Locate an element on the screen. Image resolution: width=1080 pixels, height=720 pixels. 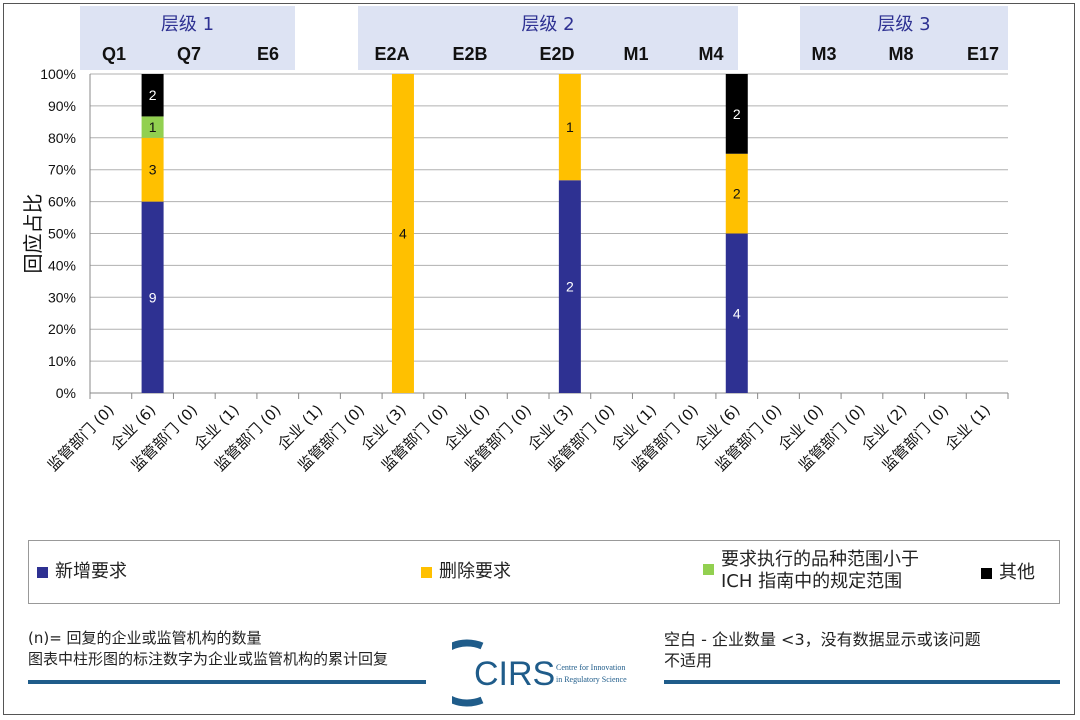
y-tick-label: 60% is located at coordinates (62, 202).